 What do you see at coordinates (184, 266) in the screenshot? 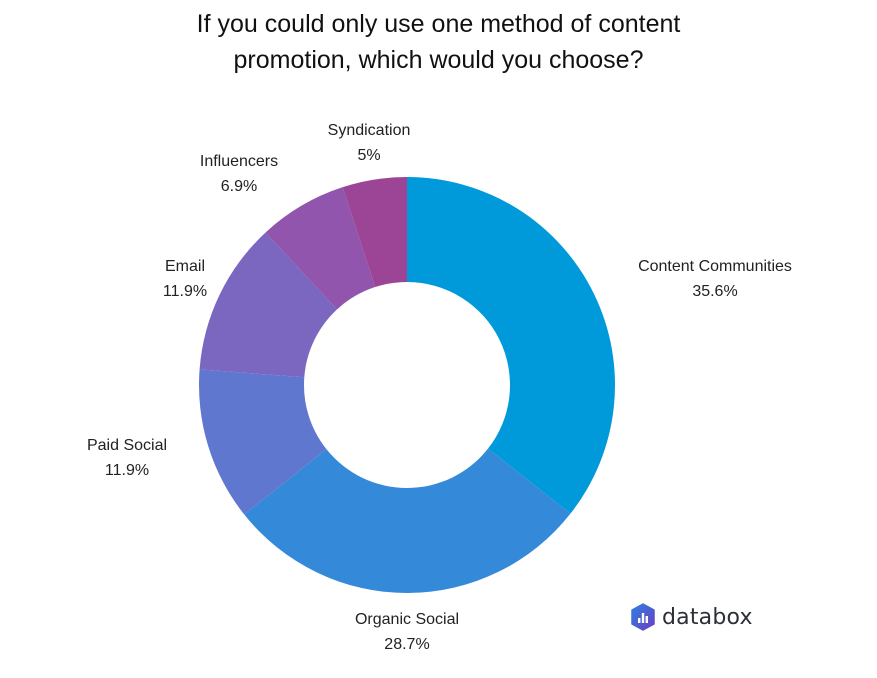
I see `slice-label-name: Email` at bounding box center [184, 266].